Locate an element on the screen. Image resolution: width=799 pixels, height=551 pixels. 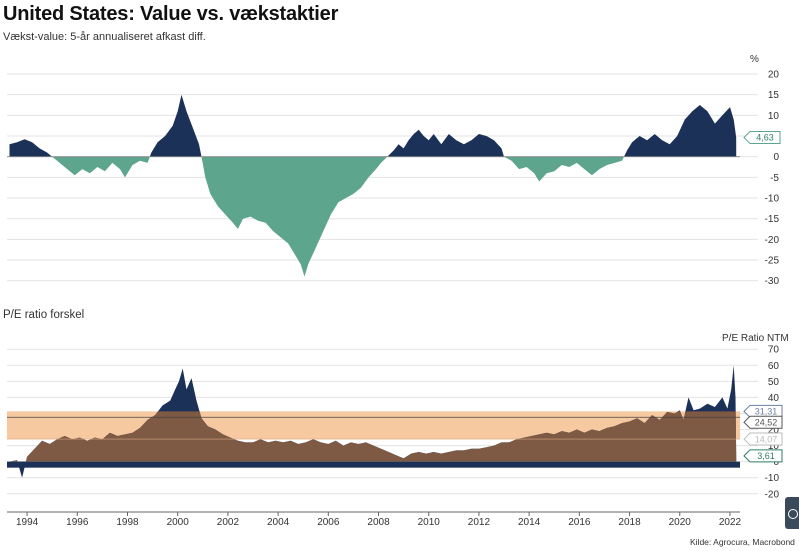
returns-y-tick: -30 is located at coordinates (772, 281).